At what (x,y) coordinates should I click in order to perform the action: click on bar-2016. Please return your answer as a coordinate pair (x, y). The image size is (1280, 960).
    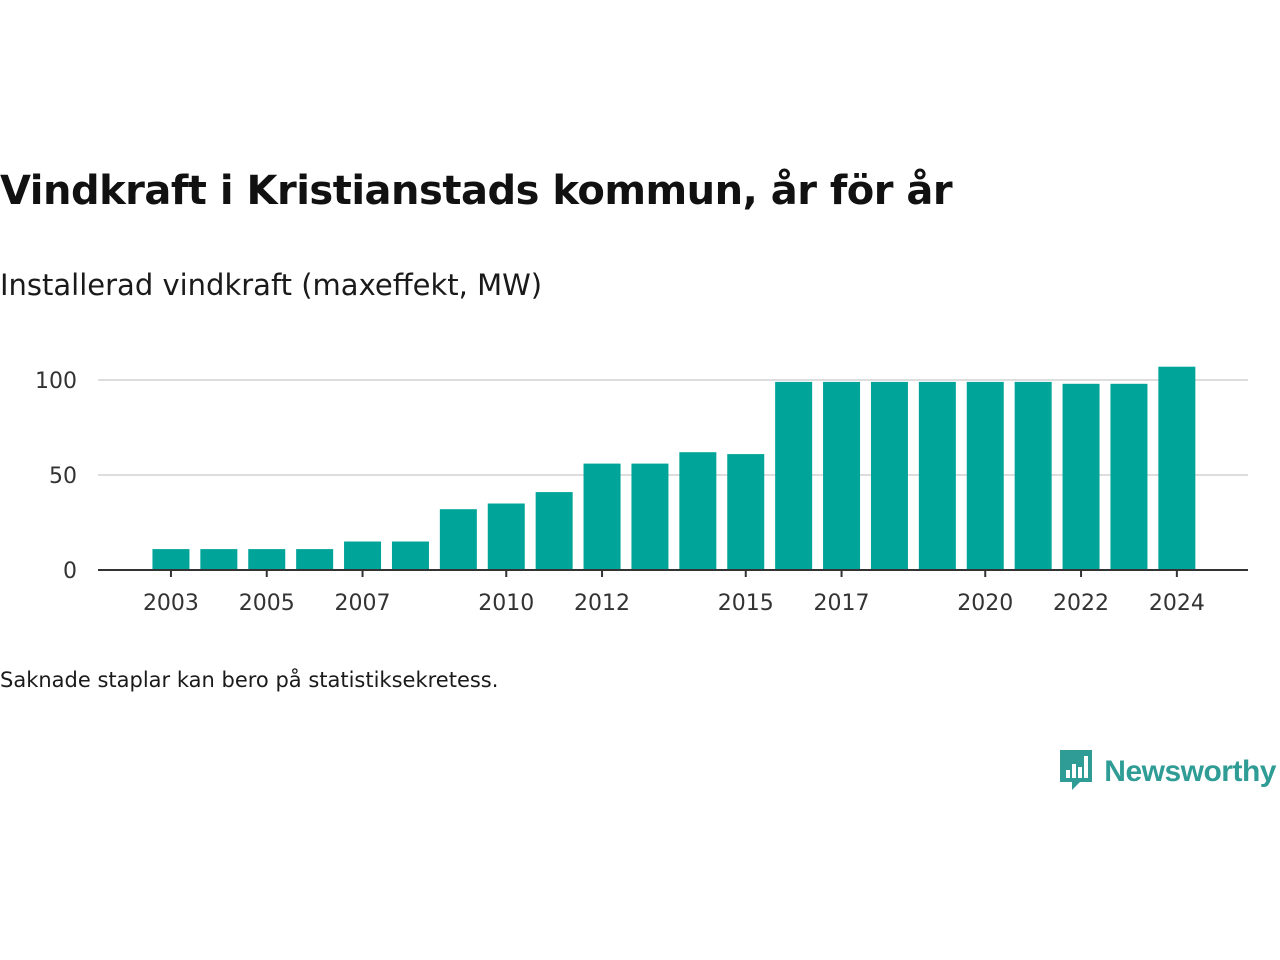
    Looking at the image, I should click on (794, 475).